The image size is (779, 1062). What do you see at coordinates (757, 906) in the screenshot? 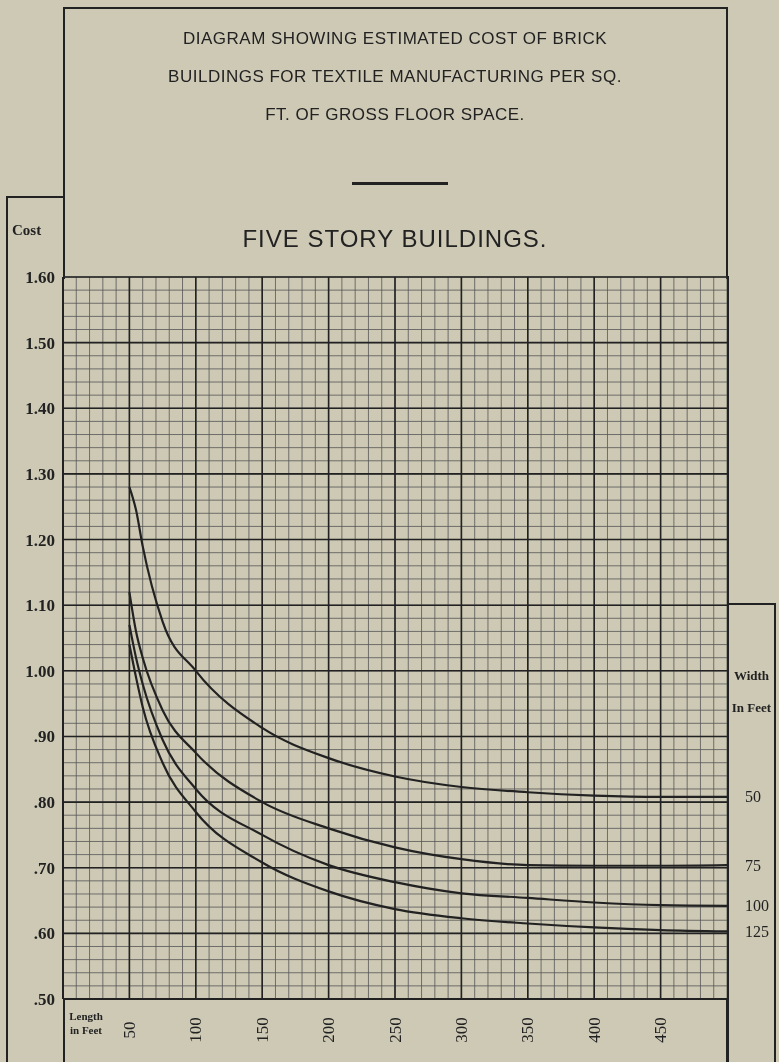
I see `series-label: 100` at bounding box center [757, 906].